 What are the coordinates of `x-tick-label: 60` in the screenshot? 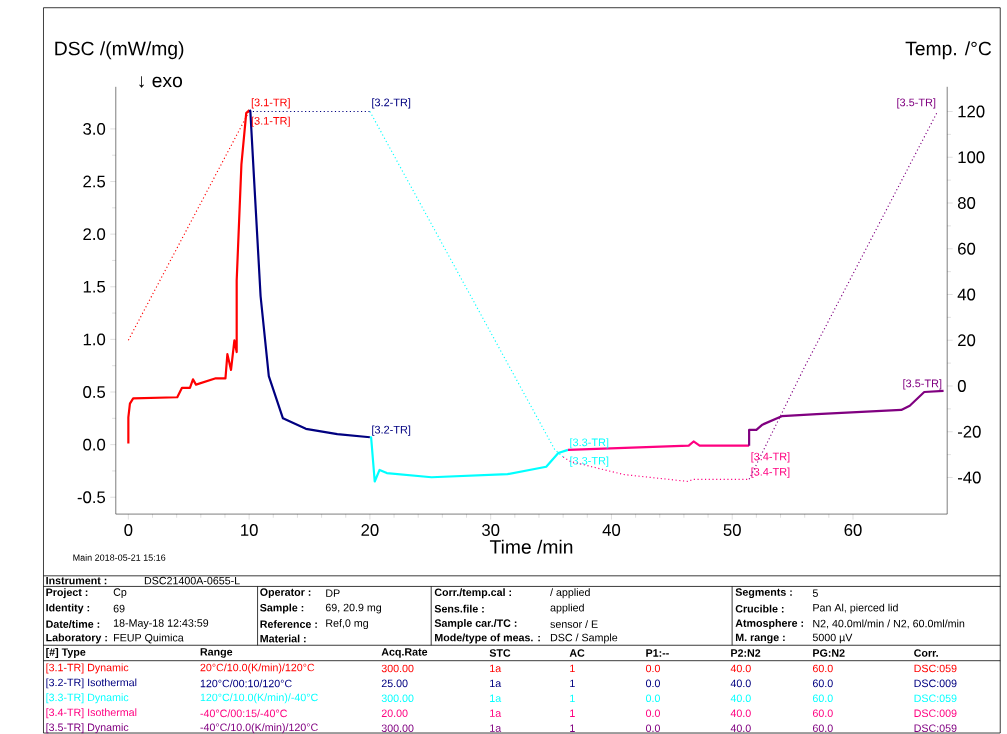 It's located at (853, 530).